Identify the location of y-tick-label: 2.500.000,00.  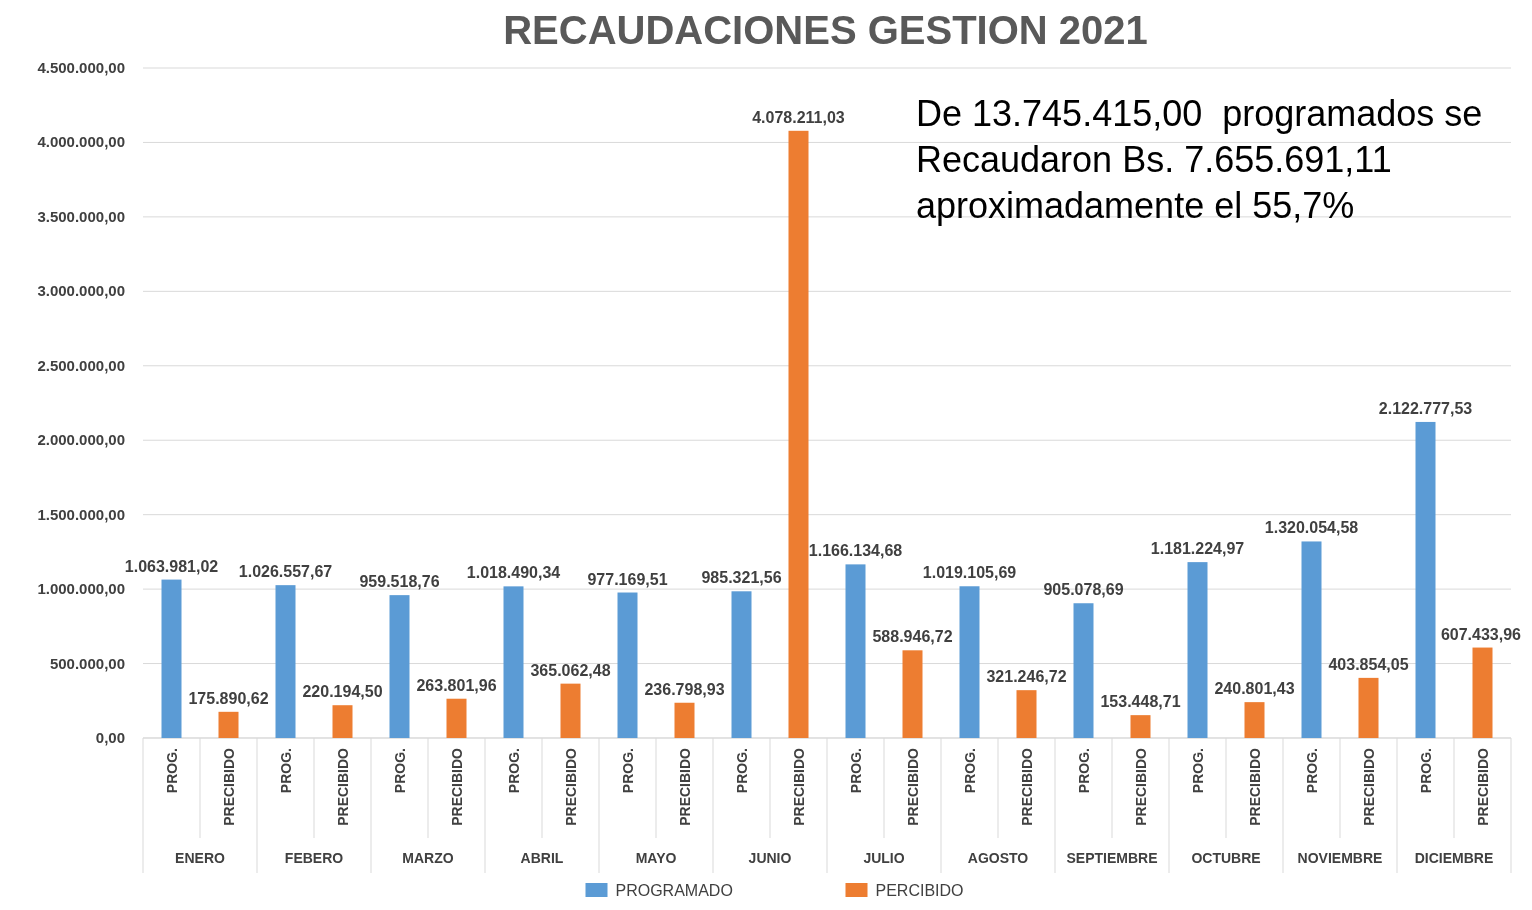
(81, 365).